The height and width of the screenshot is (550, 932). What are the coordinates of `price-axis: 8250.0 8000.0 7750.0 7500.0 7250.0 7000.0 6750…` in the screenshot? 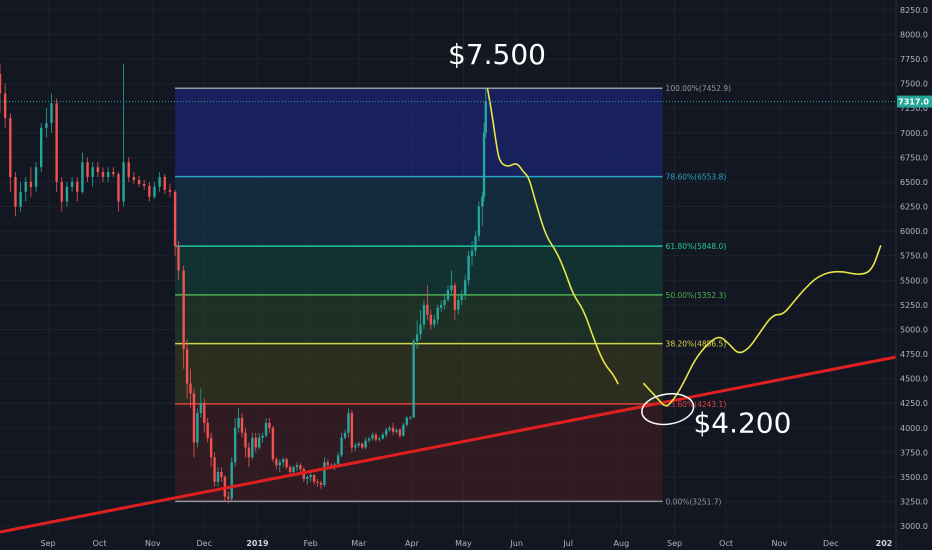 It's located at (914, 268).